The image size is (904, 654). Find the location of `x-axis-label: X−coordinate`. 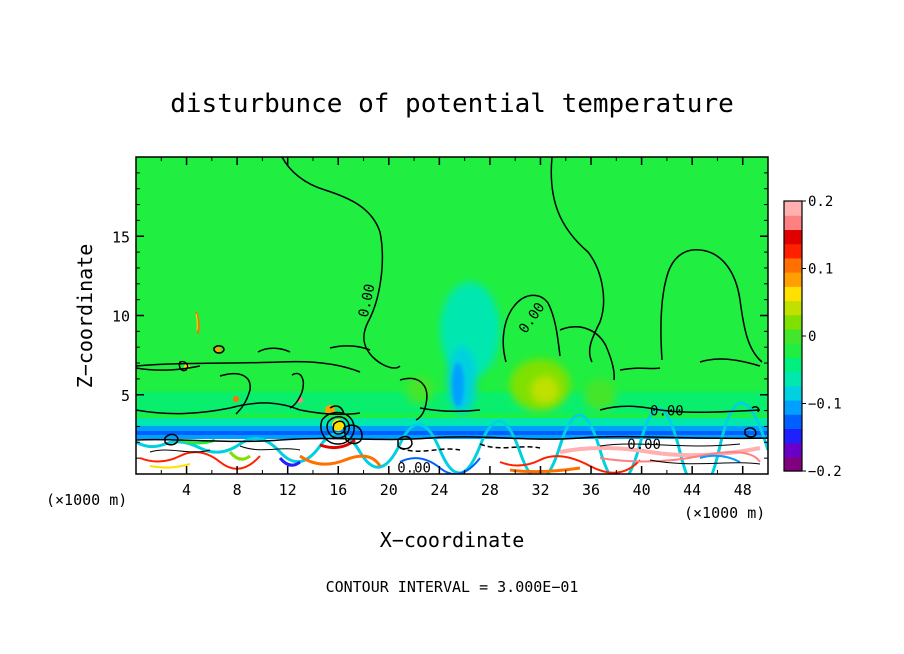

x-axis-label: X−coordinate is located at coordinates (452, 540).